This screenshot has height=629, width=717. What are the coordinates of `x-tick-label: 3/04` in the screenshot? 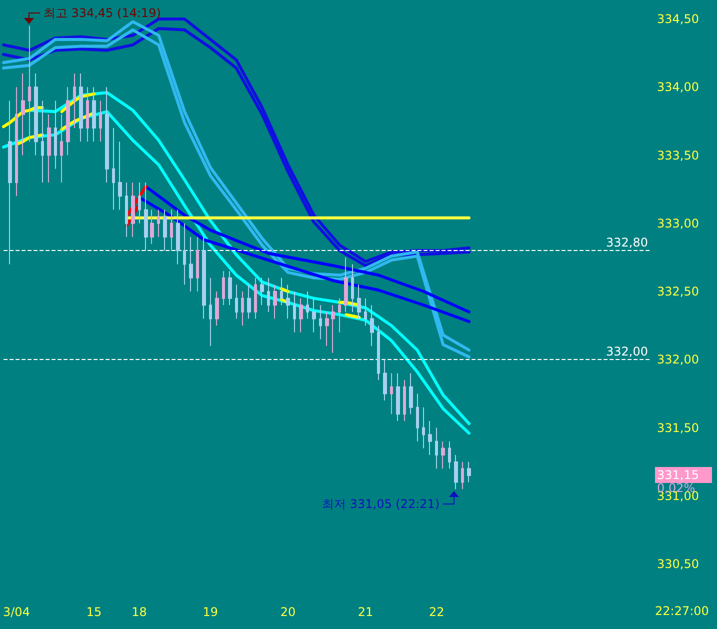 It's located at (16, 612).